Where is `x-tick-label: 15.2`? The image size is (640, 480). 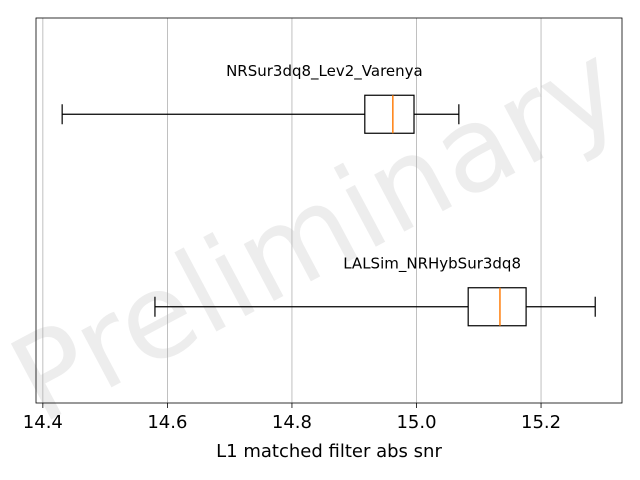 x-tick-label: 15.2 is located at coordinates (541, 422).